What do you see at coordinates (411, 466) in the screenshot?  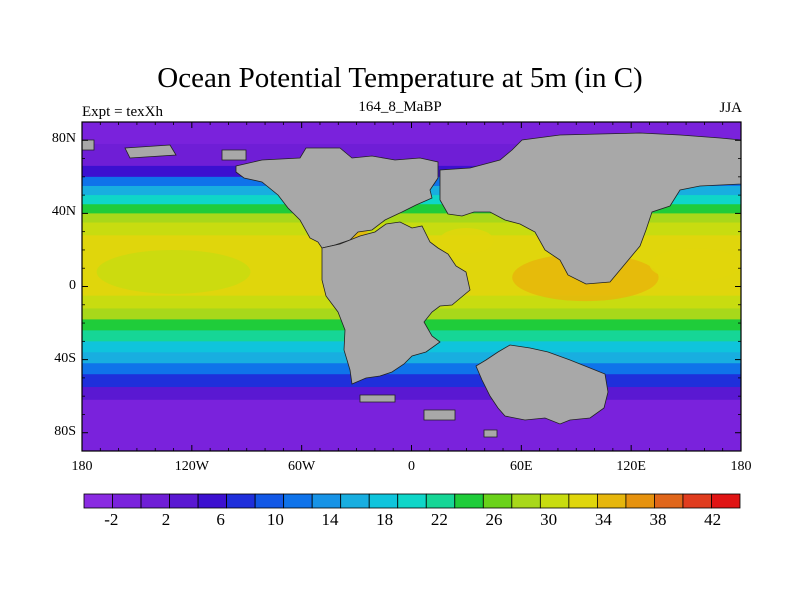 I see `x-tick-label: 0` at bounding box center [411, 466].